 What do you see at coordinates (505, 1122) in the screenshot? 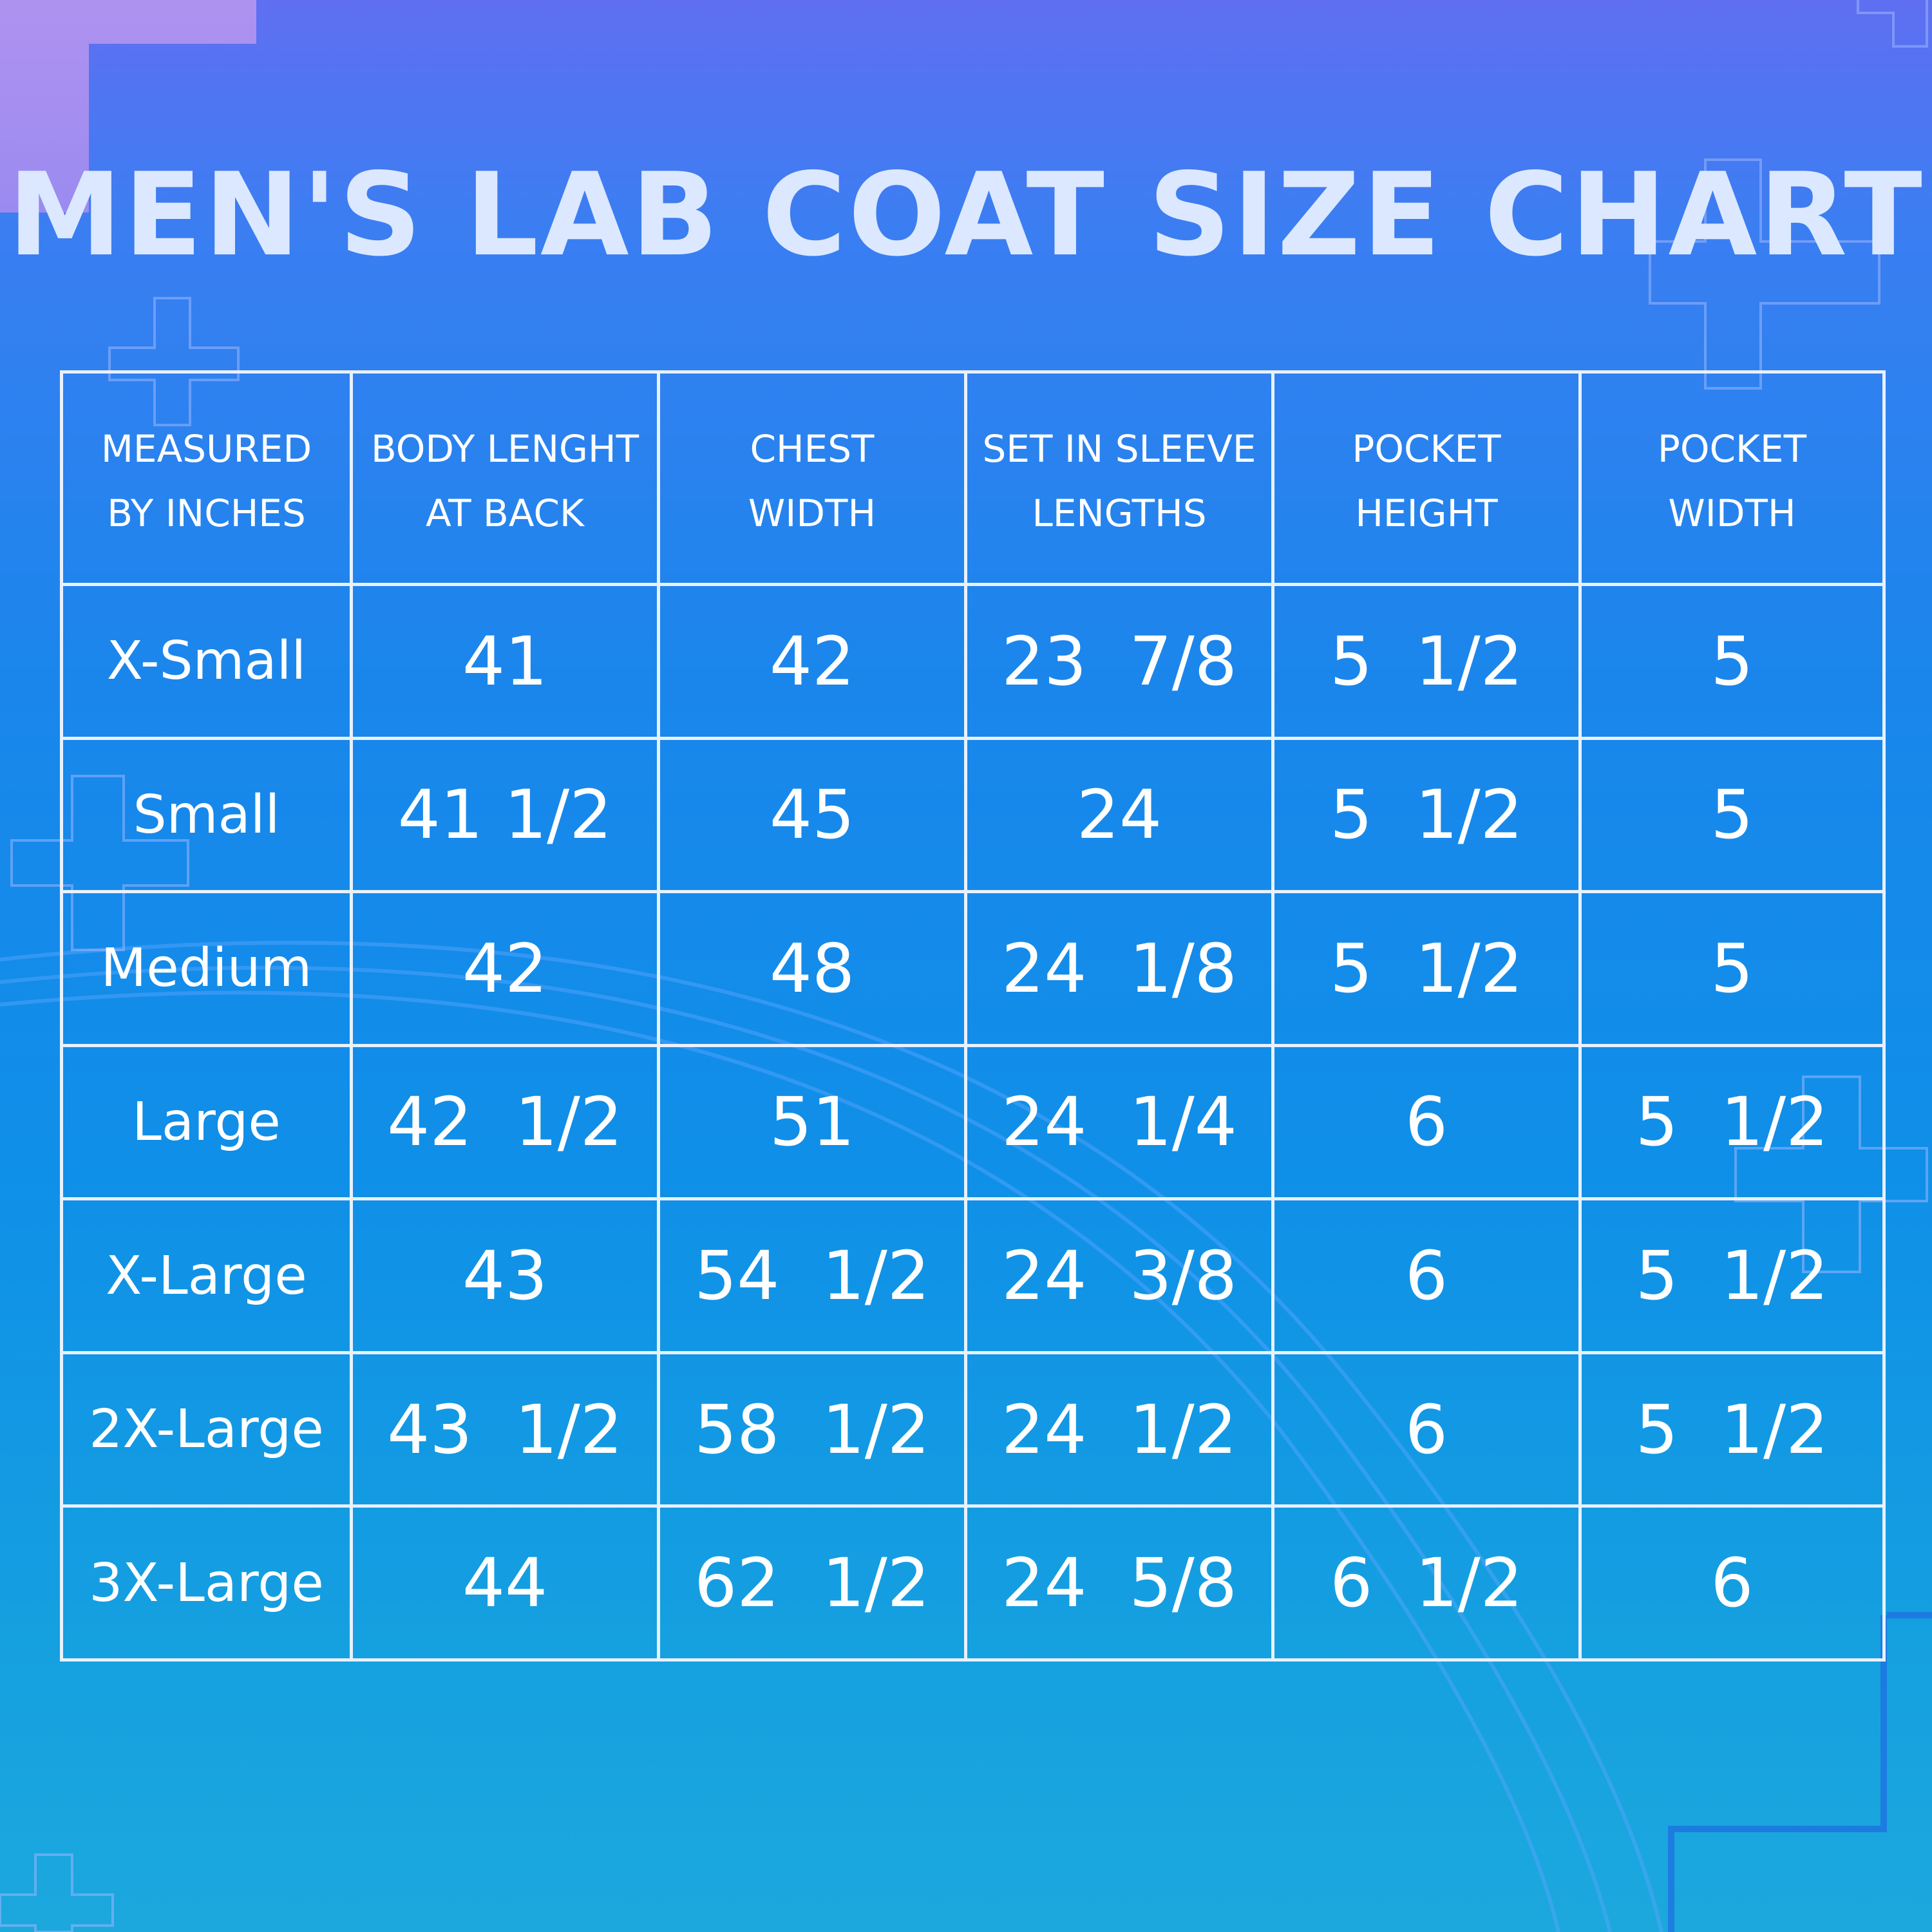
I see `measurement-cell: 42 1/2` at bounding box center [505, 1122].